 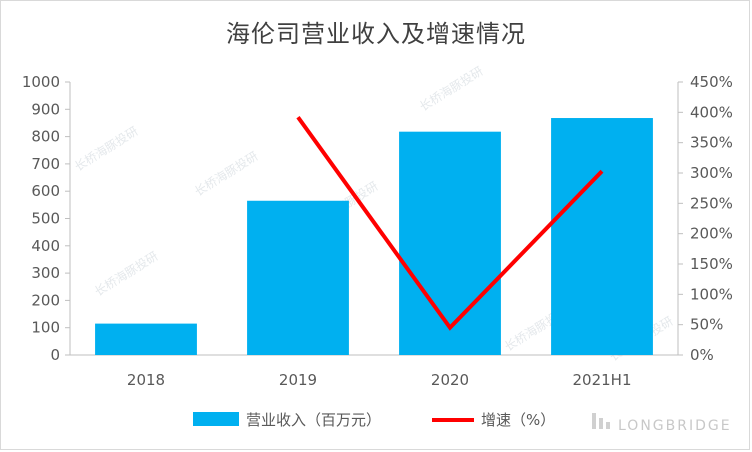 I want to click on bar-2018, so click(x=146, y=339).